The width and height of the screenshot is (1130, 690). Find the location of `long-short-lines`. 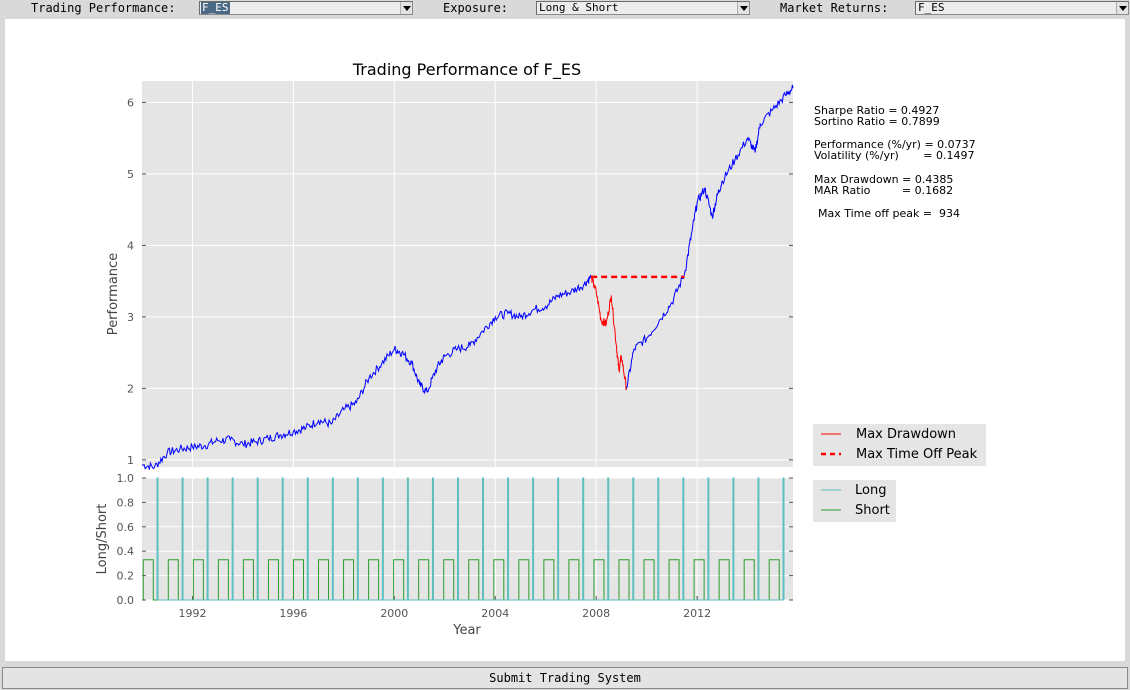

long-short-lines is located at coordinates (463, 539).